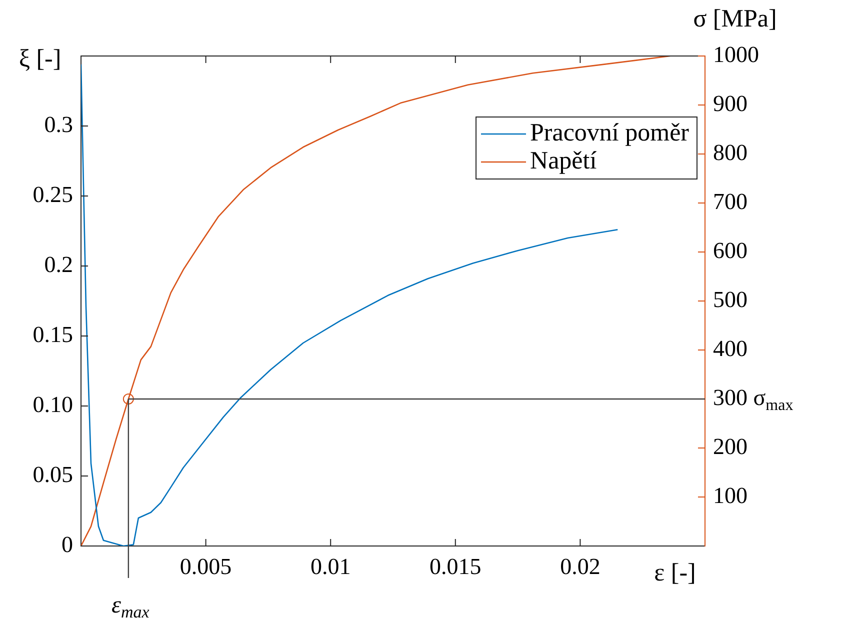  What do you see at coordinates (580, 566) in the screenshot?
I see `x-tick-label: 0.02` at bounding box center [580, 566].